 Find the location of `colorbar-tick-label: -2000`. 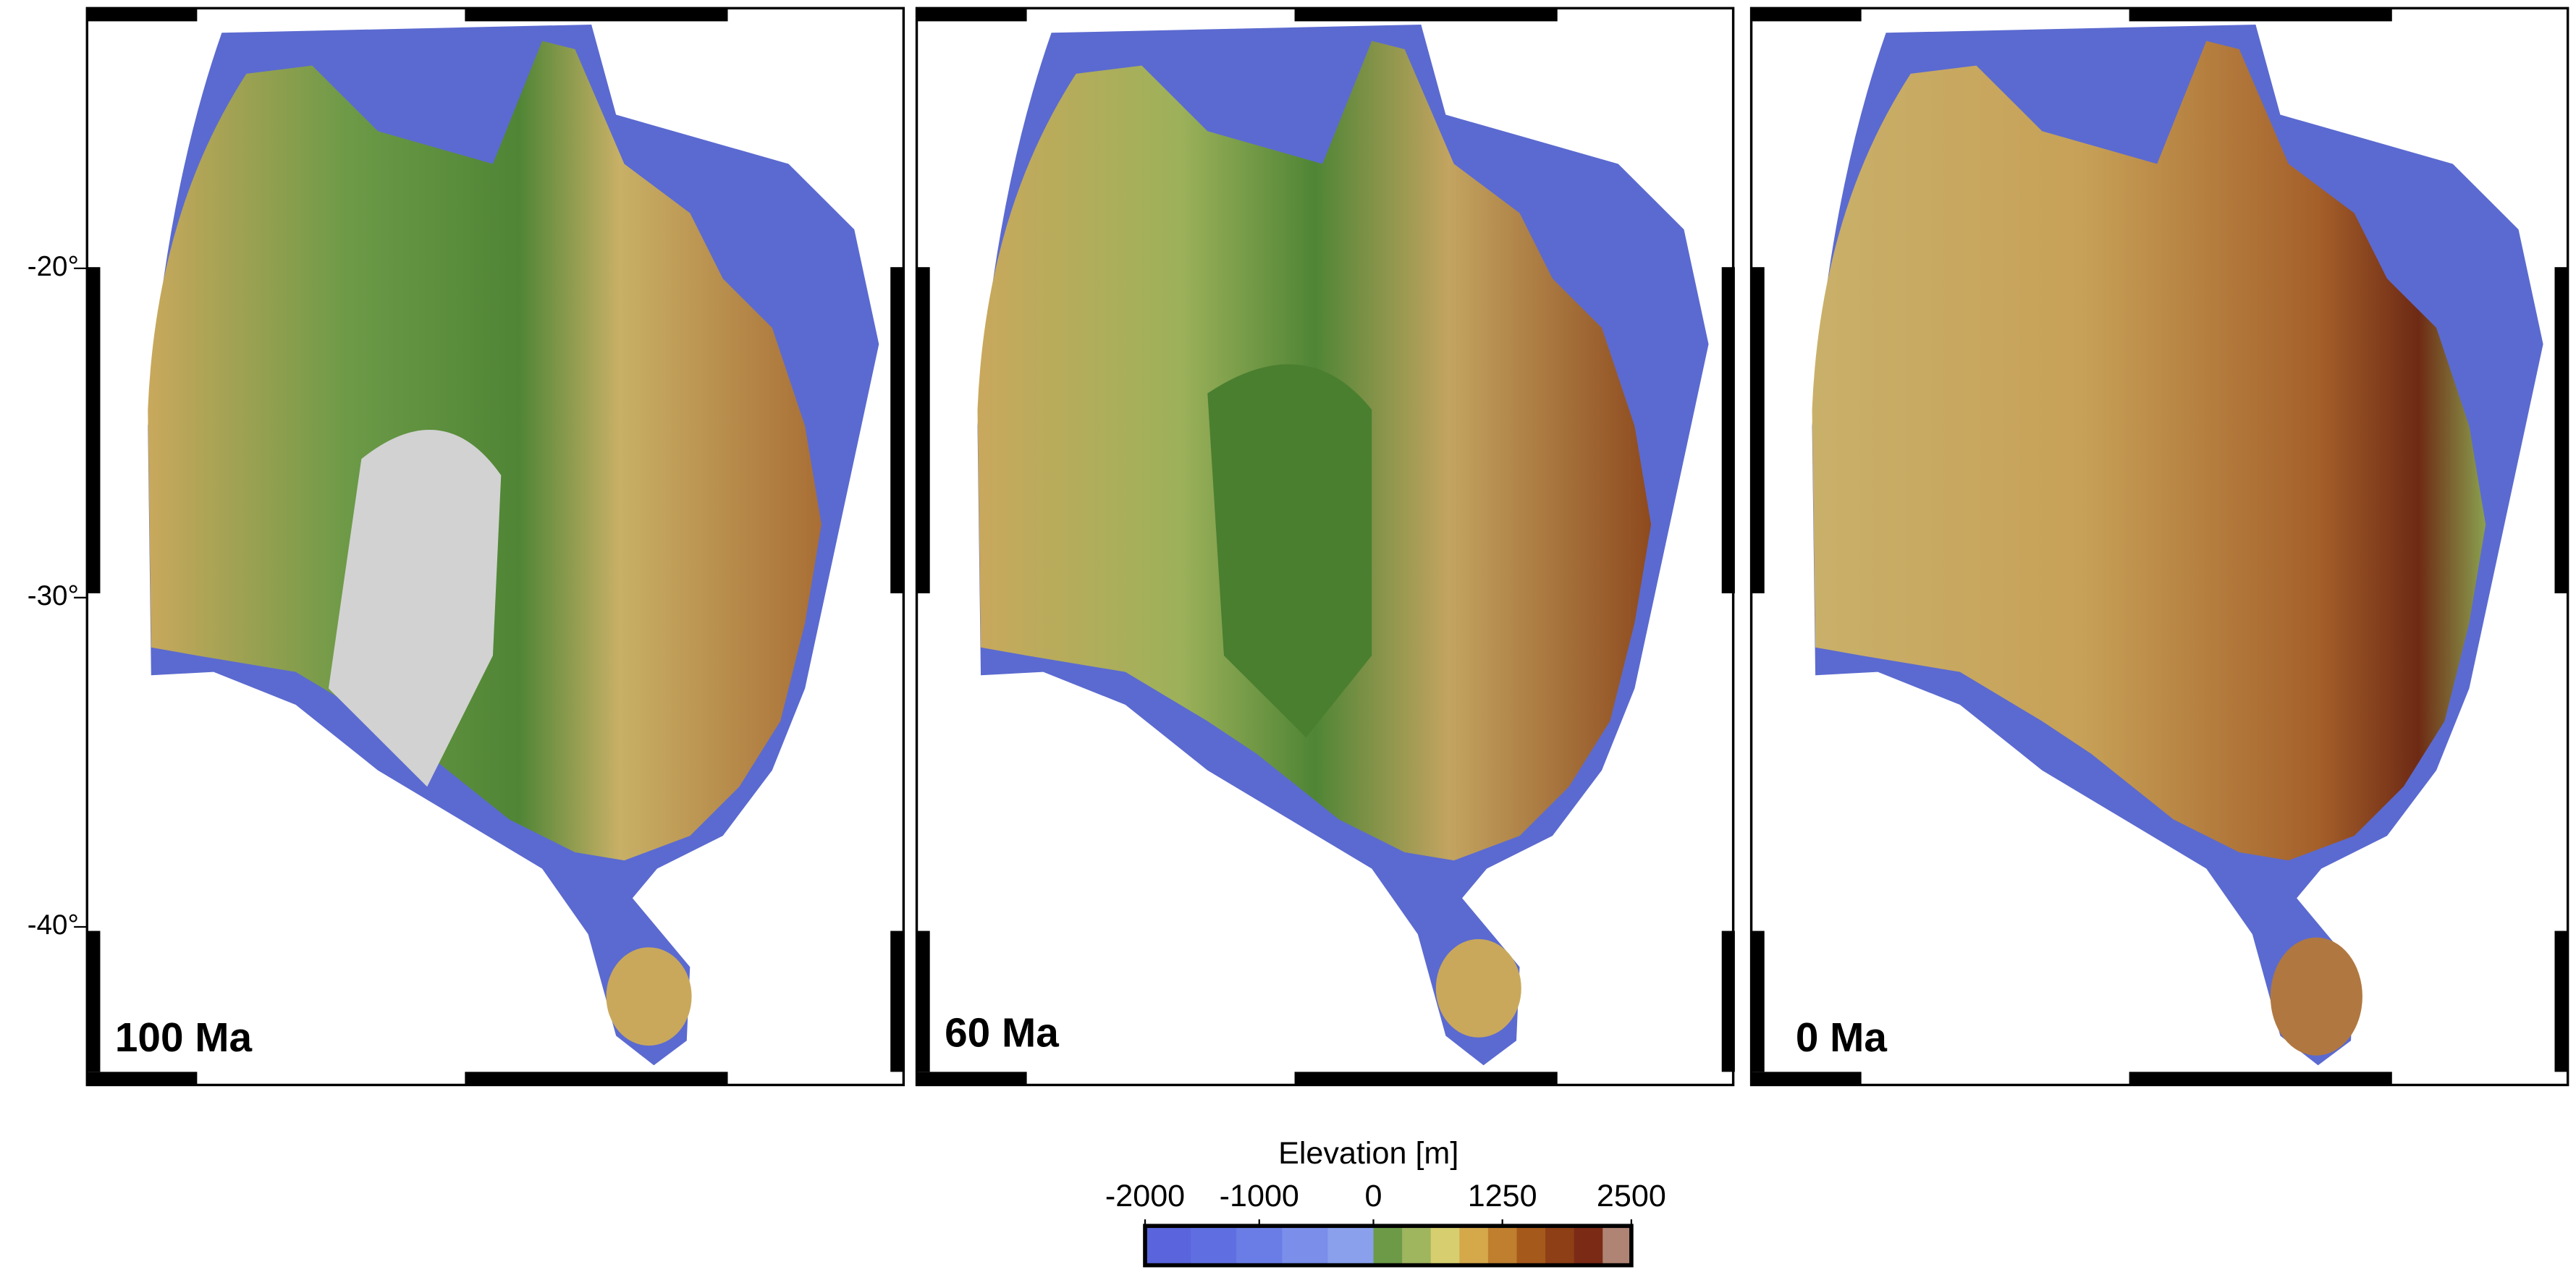

colorbar-tick-label: -2000 is located at coordinates (1145, 1196).